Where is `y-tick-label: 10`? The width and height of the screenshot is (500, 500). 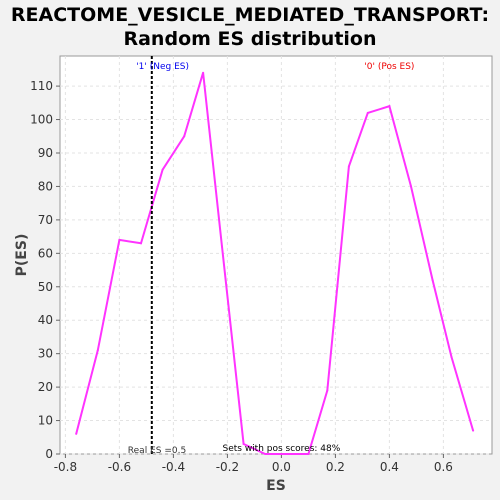
y-tick-label: 10 is located at coordinates (45, 421).